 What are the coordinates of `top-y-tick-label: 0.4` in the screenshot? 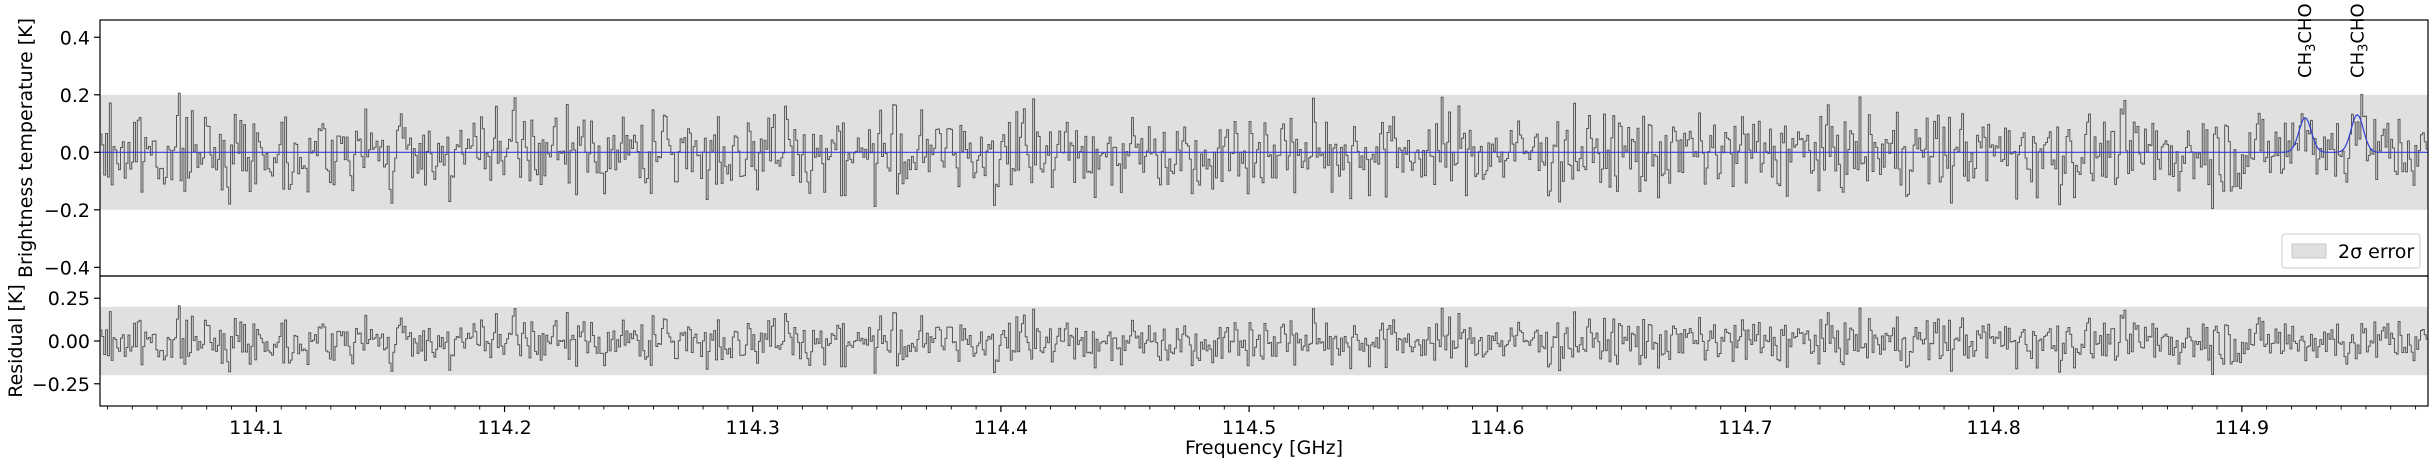 It's located at (75, 38).